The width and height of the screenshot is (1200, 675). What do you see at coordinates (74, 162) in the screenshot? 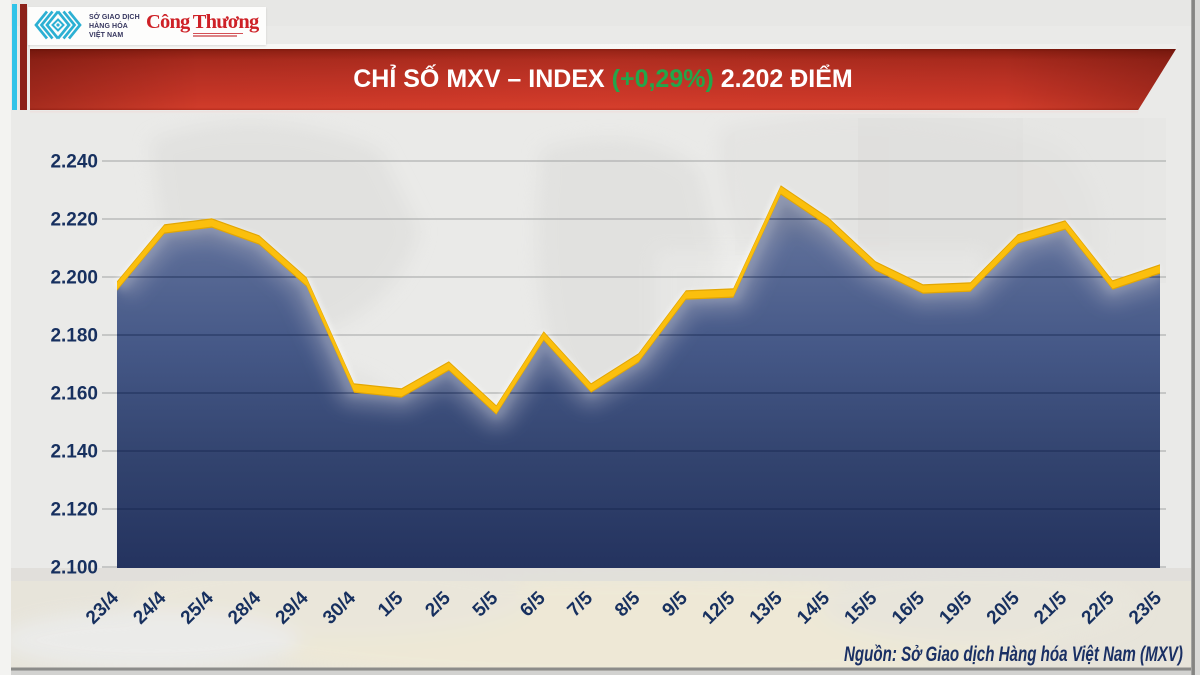
I see `svg-text: 2.240` at bounding box center [74, 162].